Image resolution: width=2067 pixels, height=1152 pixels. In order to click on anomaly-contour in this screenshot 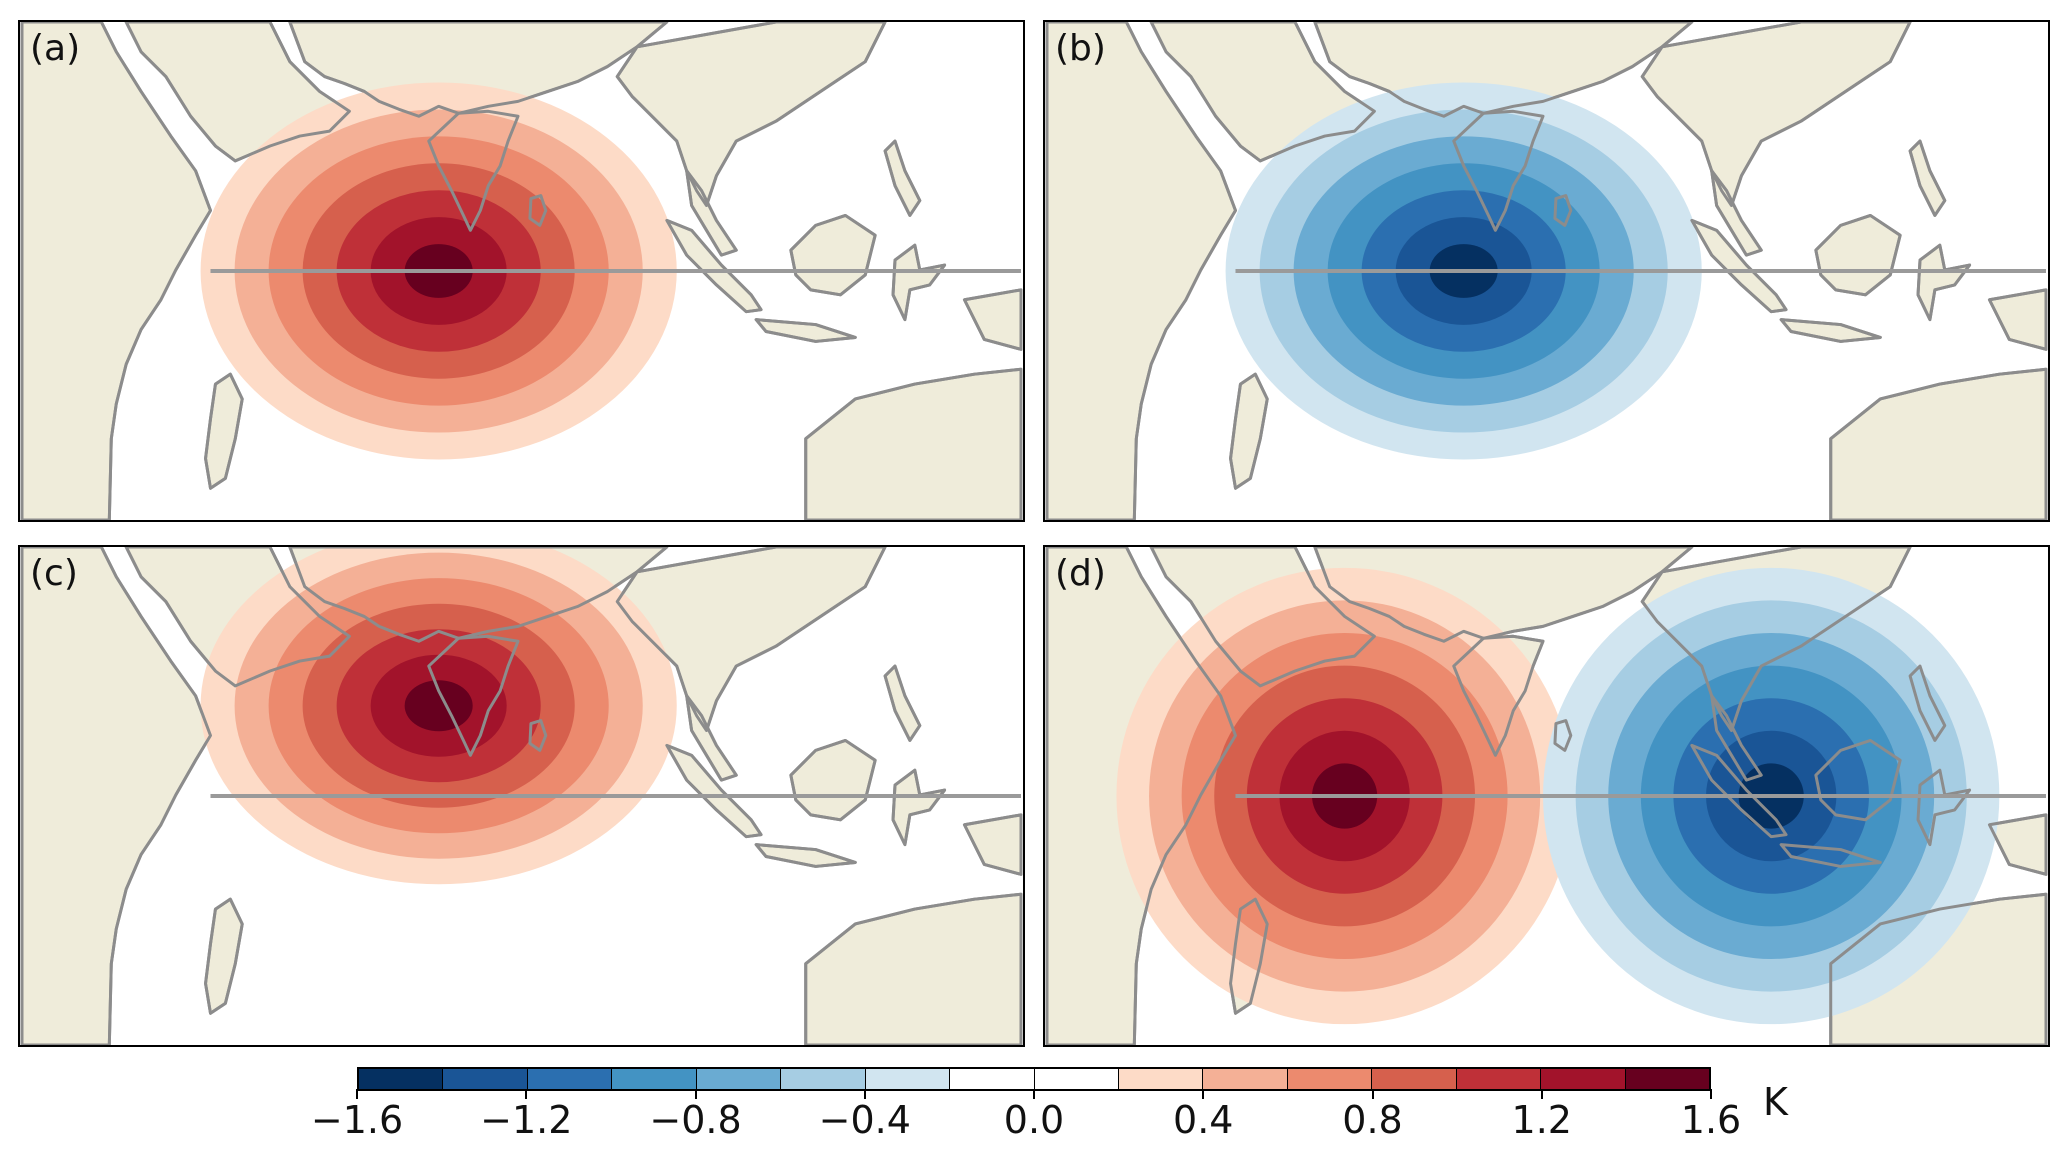, I will do `click(438, 706)`.